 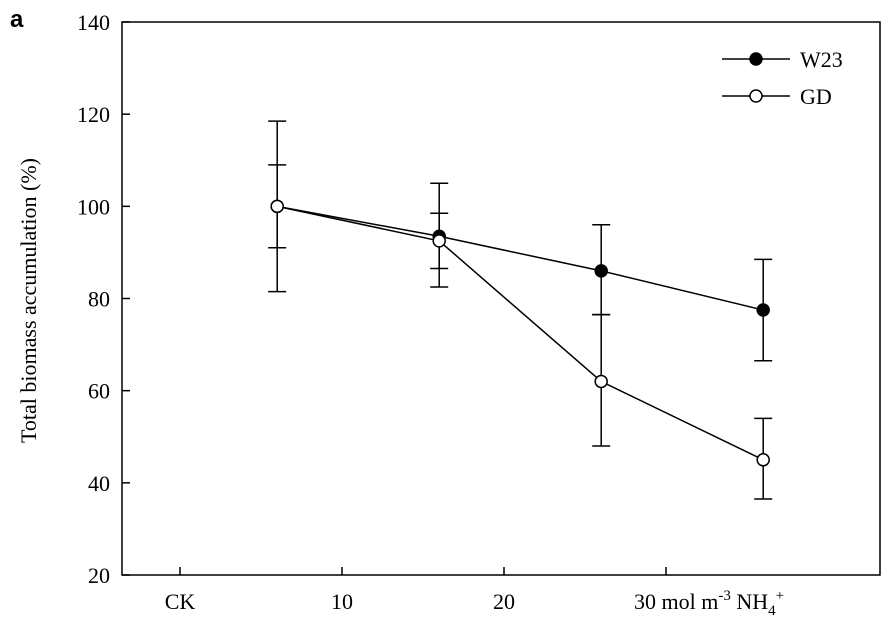 I want to click on y-tick-label: 60, so click(x=99, y=391).